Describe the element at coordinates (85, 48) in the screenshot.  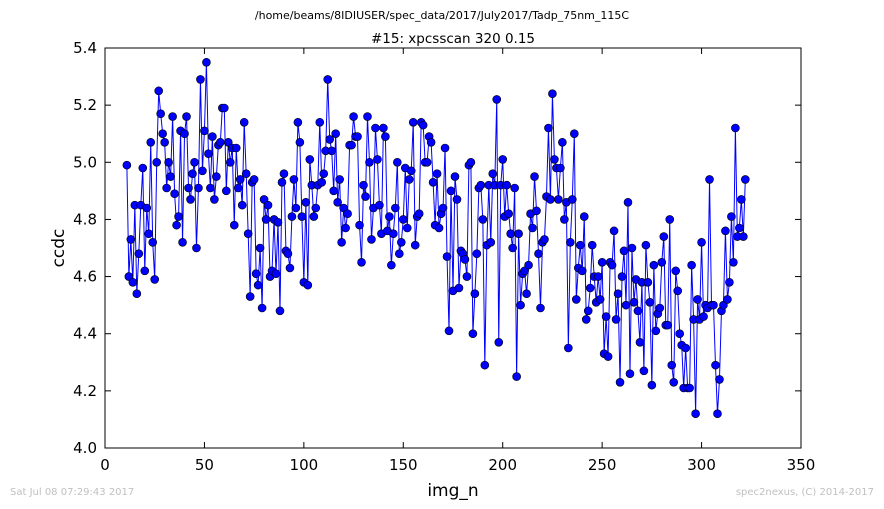
I see `y-tick-label: 5.4` at that location.